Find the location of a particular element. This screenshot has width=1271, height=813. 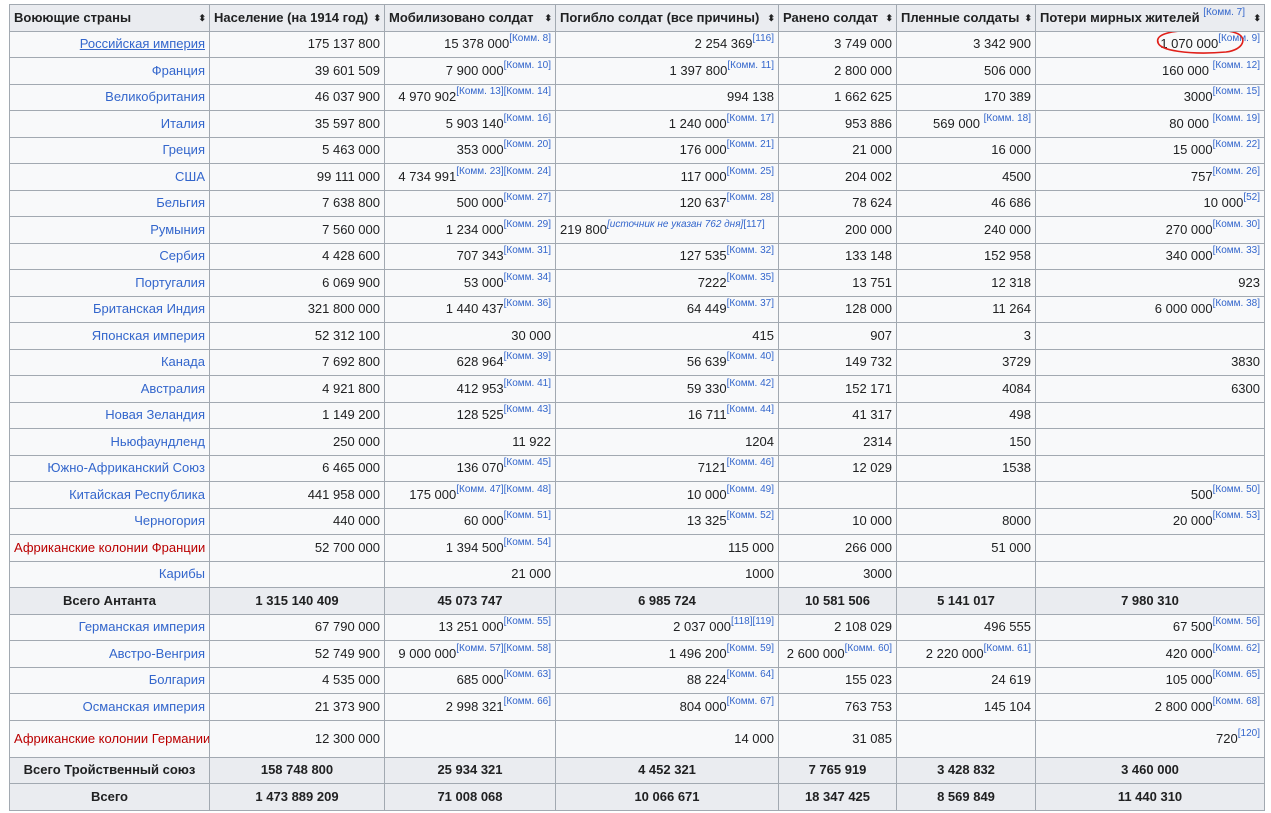

country-link: Японская империя is located at coordinates (148, 335).